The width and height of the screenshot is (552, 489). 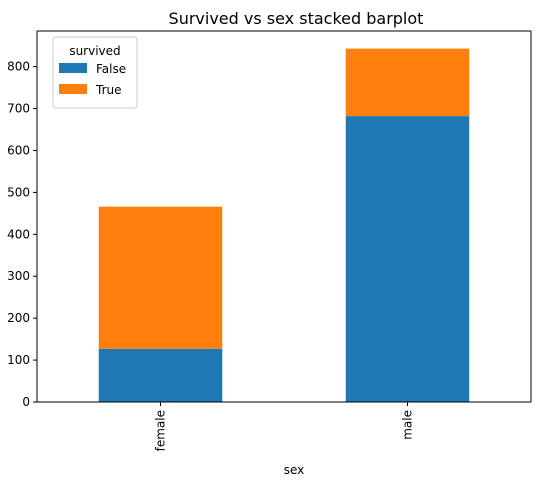 I want to click on y-tick-label: 0, so click(x=26, y=402).